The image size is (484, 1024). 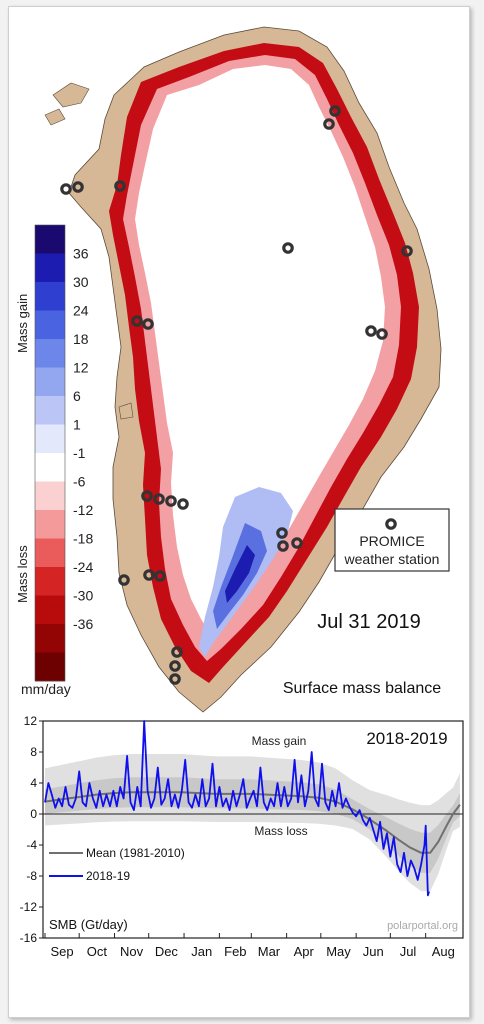 What do you see at coordinates (33, 783) in the screenshot?
I see `chart-y-tick-label: 4` at bounding box center [33, 783].